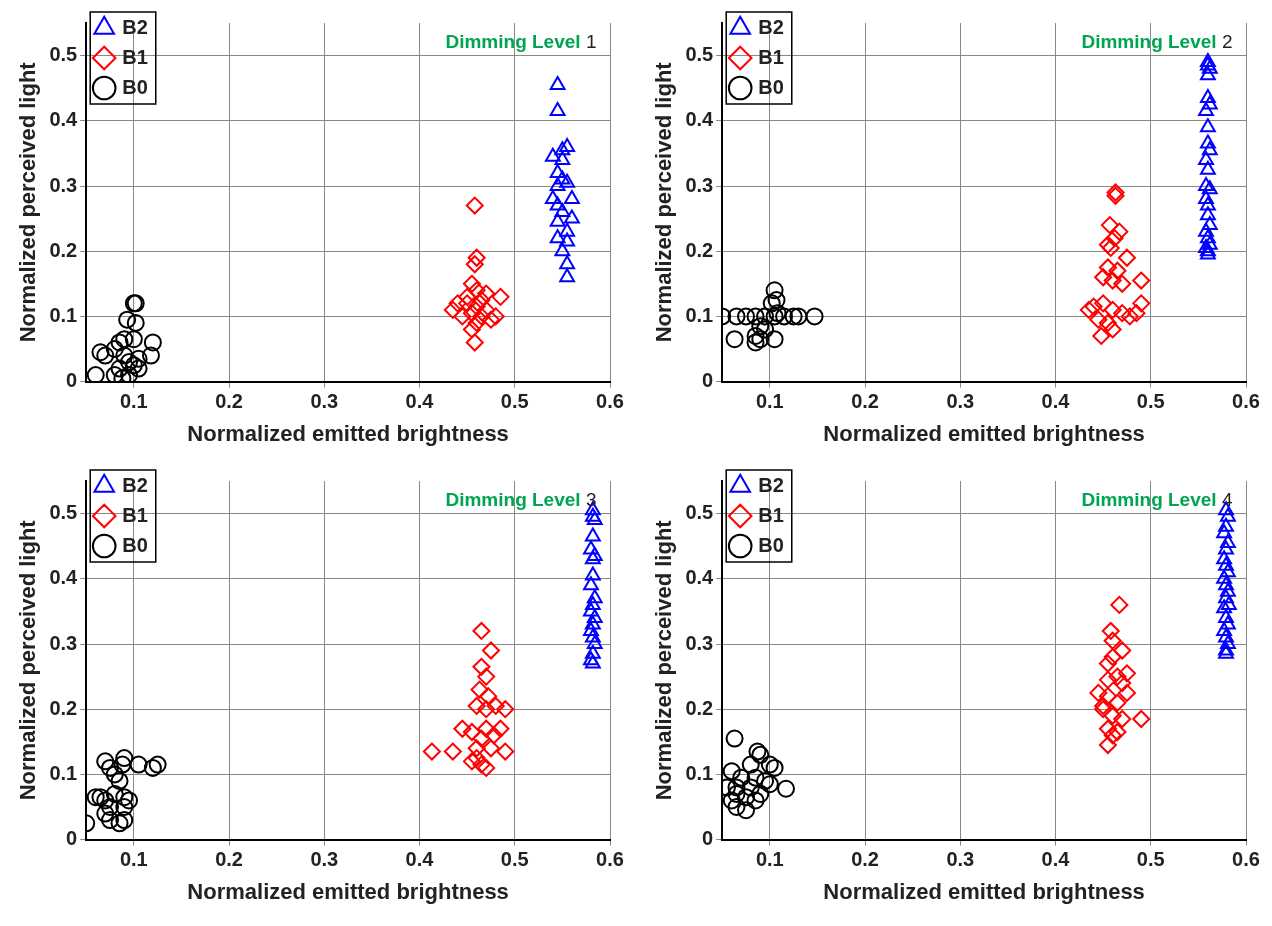  Describe the element at coordinates (521, 42) in the screenshot. I see `chart-title: Dimming Level 1` at that location.